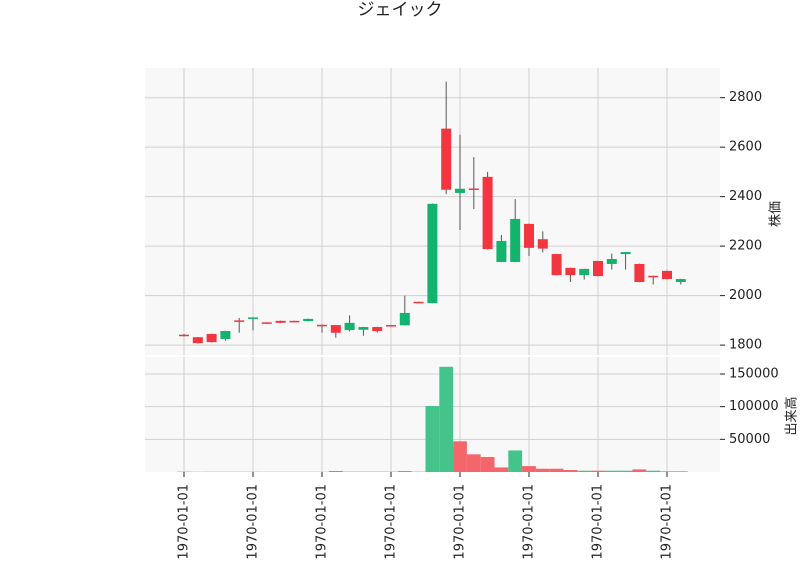 The image size is (800, 575). I want to click on y-tick-label: 2800, so click(745, 97).